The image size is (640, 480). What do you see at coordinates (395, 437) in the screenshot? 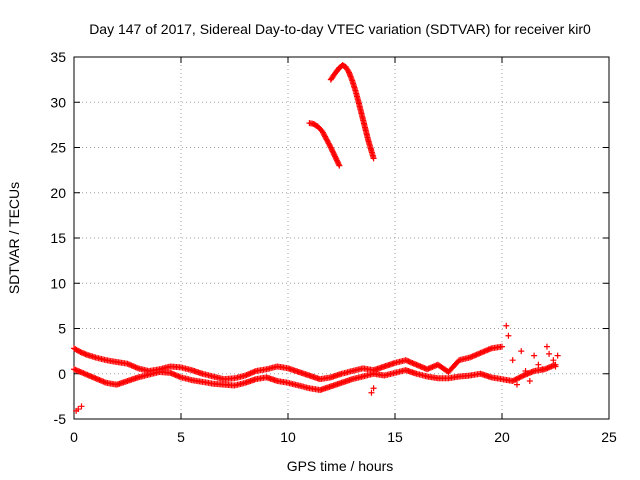
I see `x-tick-label: 15` at bounding box center [395, 437].